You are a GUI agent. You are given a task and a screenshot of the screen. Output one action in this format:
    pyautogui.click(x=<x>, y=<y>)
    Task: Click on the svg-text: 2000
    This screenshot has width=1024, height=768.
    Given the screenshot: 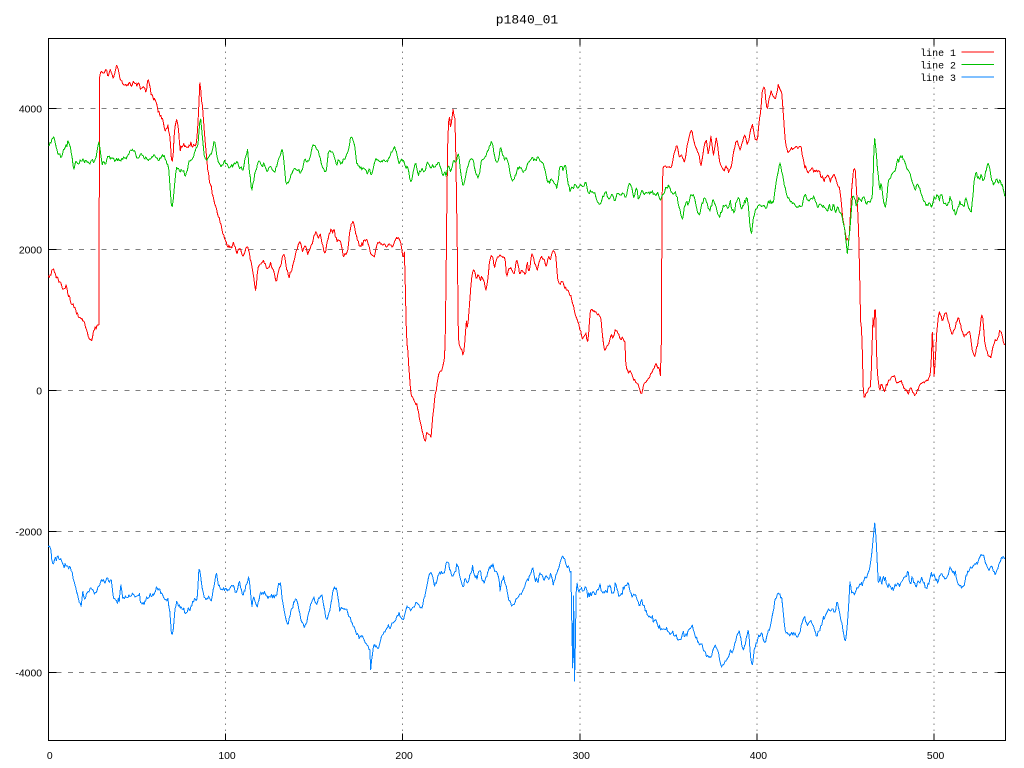 What is the action you would take?
    pyautogui.click(x=30, y=251)
    